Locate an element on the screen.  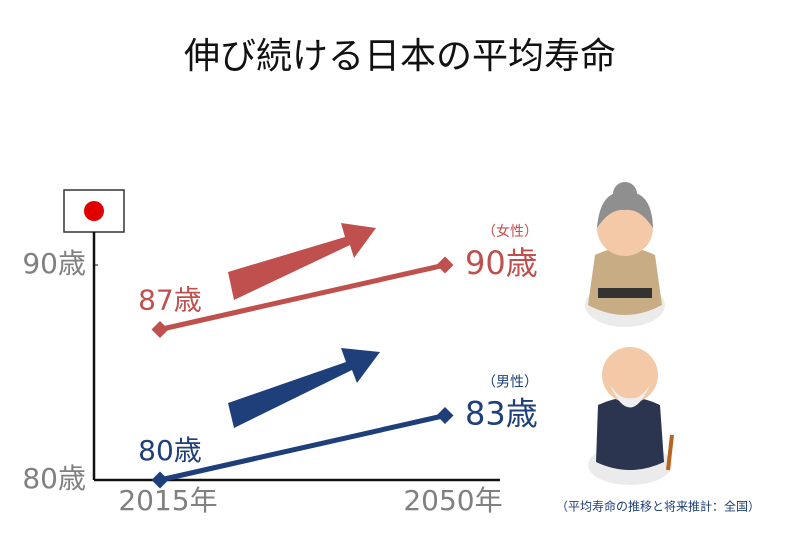
legend-label: （女性） is located at coordinates (510, 231).